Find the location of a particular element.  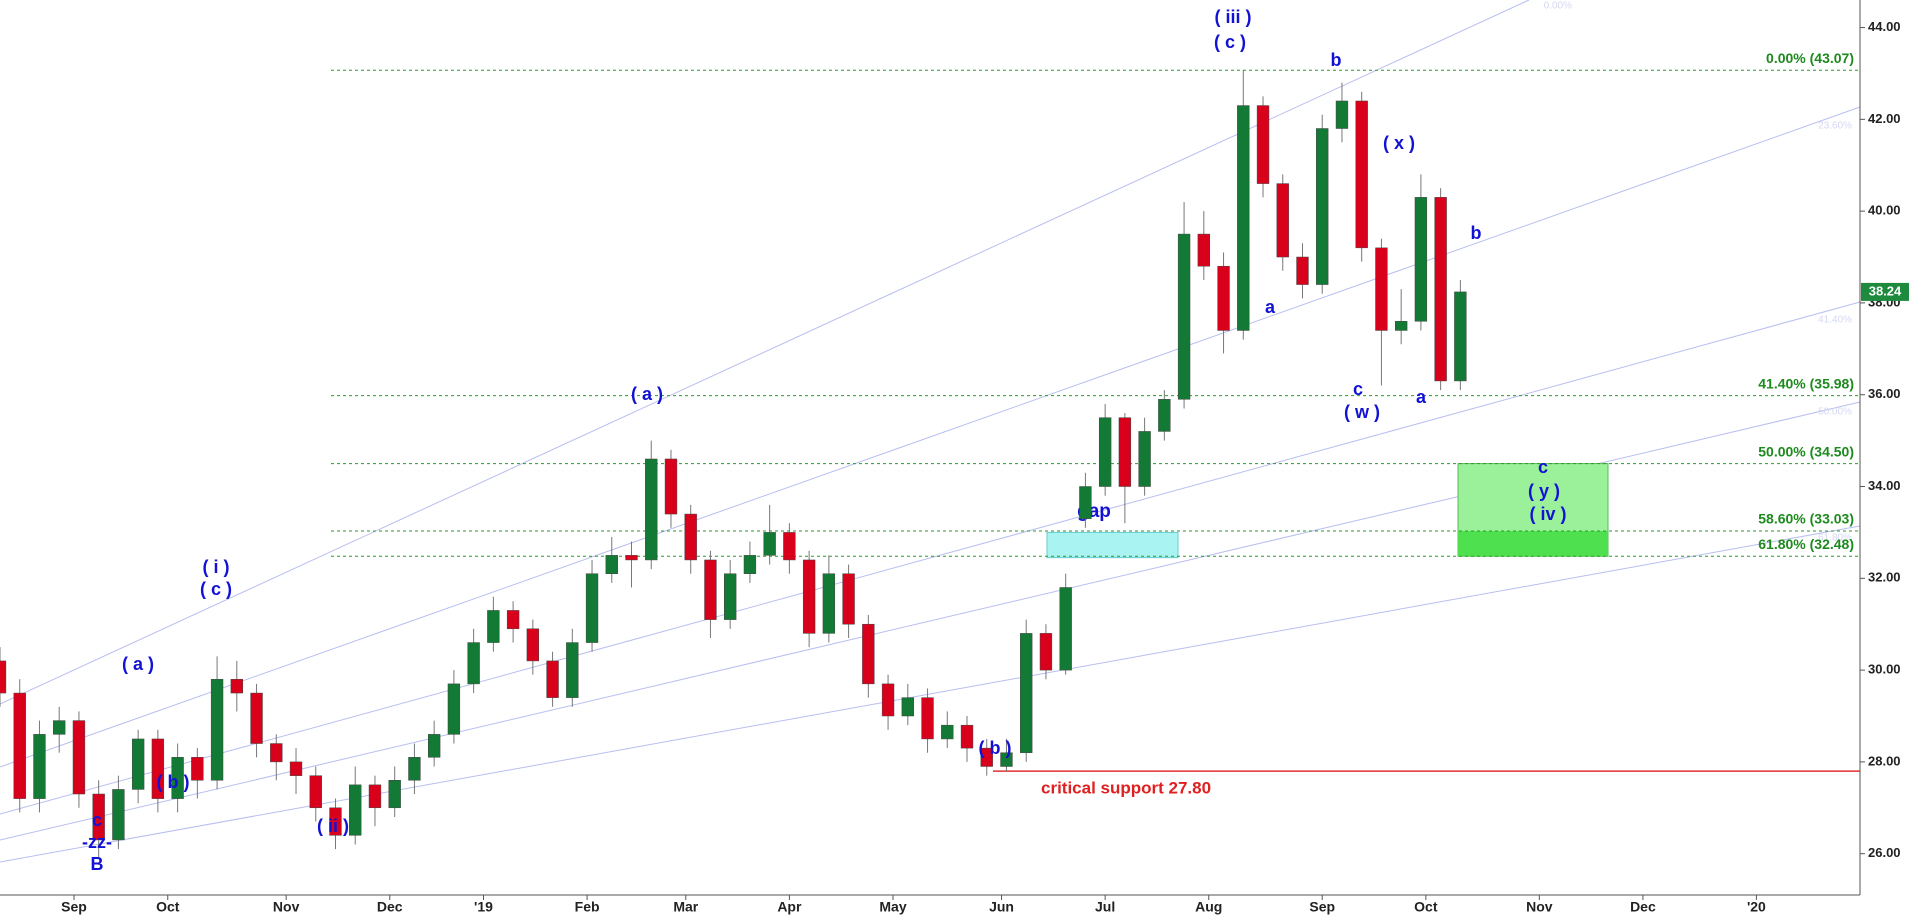

wave-label: ( x ) is located at coordinates (1399, 143).